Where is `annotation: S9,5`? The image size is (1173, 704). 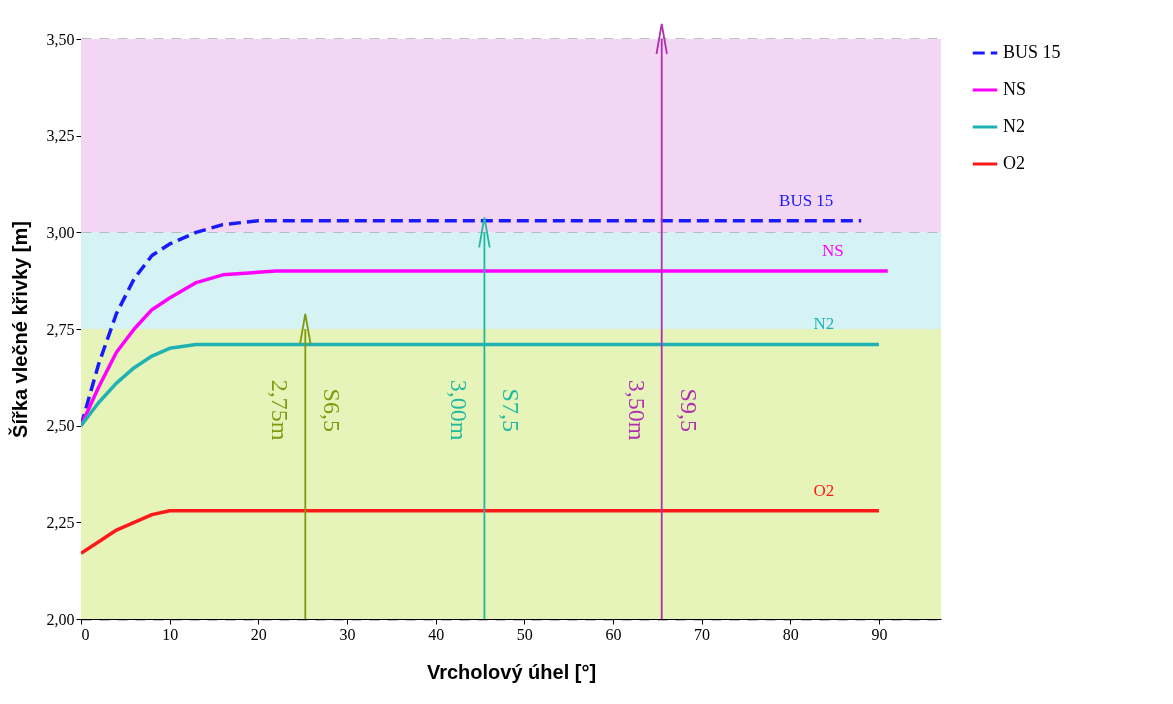 annotation: S9,5 is located at coordinates (688, 410).